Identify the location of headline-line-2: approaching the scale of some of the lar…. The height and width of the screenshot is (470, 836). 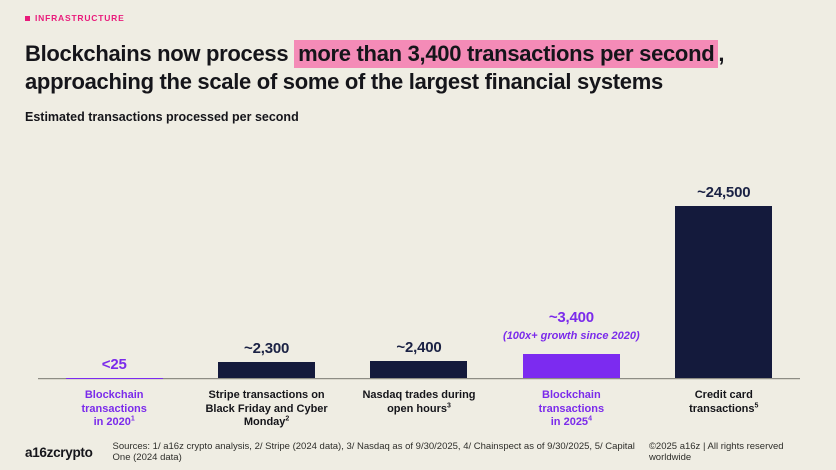
(344, 81).